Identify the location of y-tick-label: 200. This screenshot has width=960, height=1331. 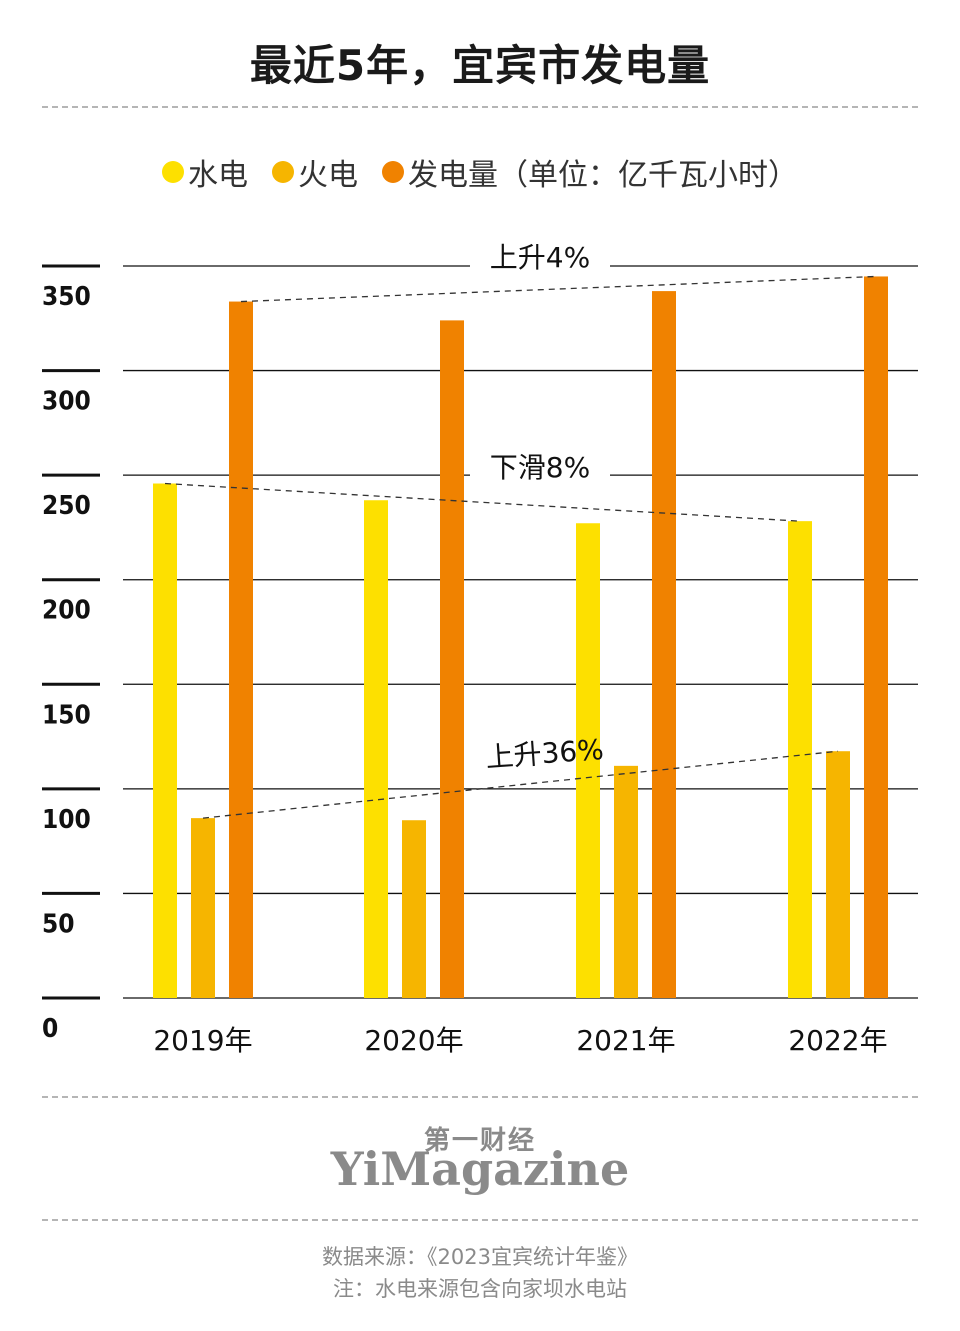
(66, 611).